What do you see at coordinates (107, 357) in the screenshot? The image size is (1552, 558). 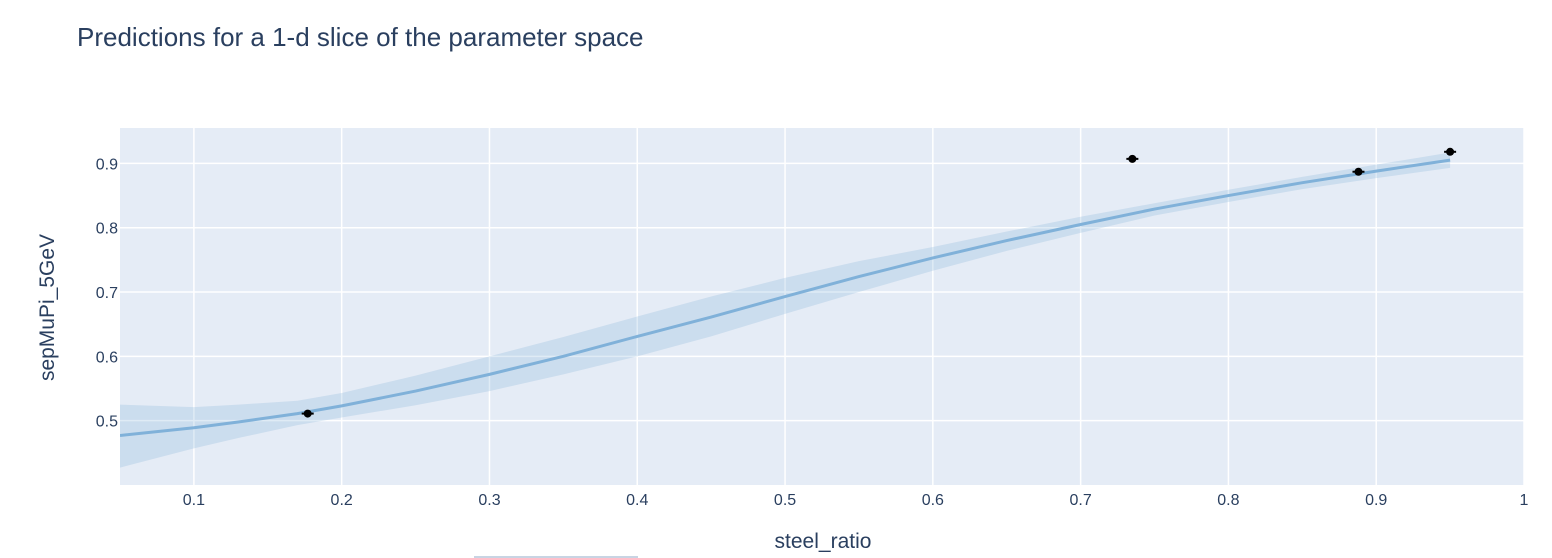 I see `y-tick-label: 0.6` at bounding box center [107, 357].